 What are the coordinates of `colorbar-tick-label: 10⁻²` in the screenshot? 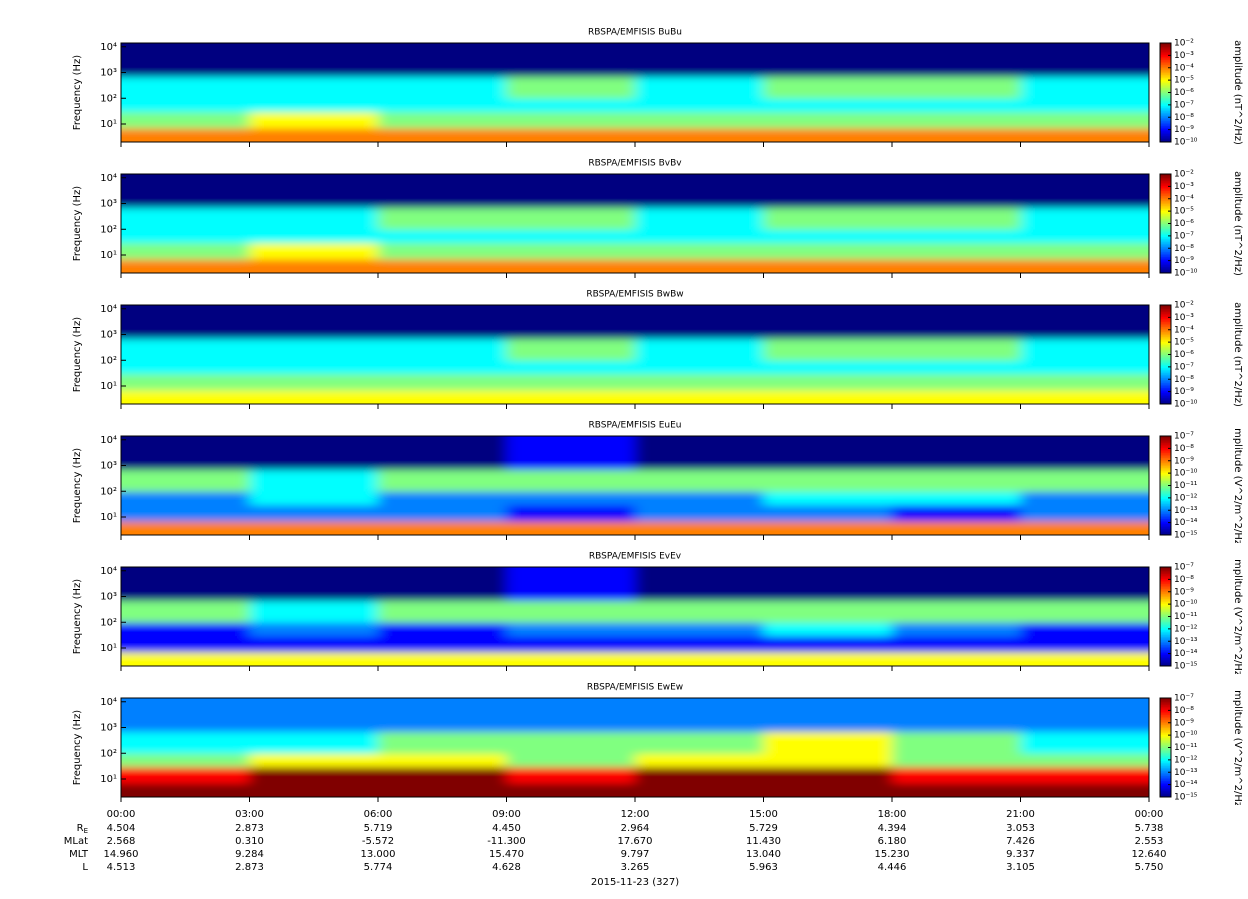 It's located at (1184, 44).